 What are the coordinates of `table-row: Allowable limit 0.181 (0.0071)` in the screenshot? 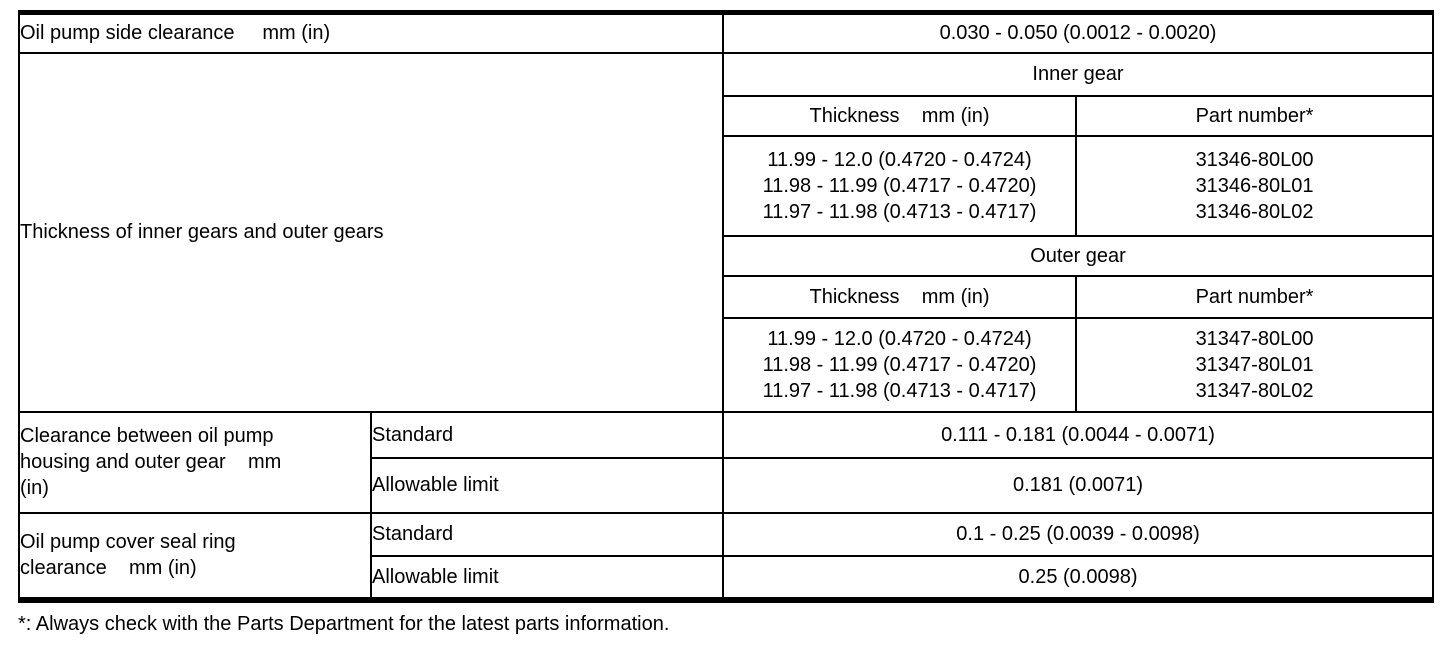 It's located at (727, 485).